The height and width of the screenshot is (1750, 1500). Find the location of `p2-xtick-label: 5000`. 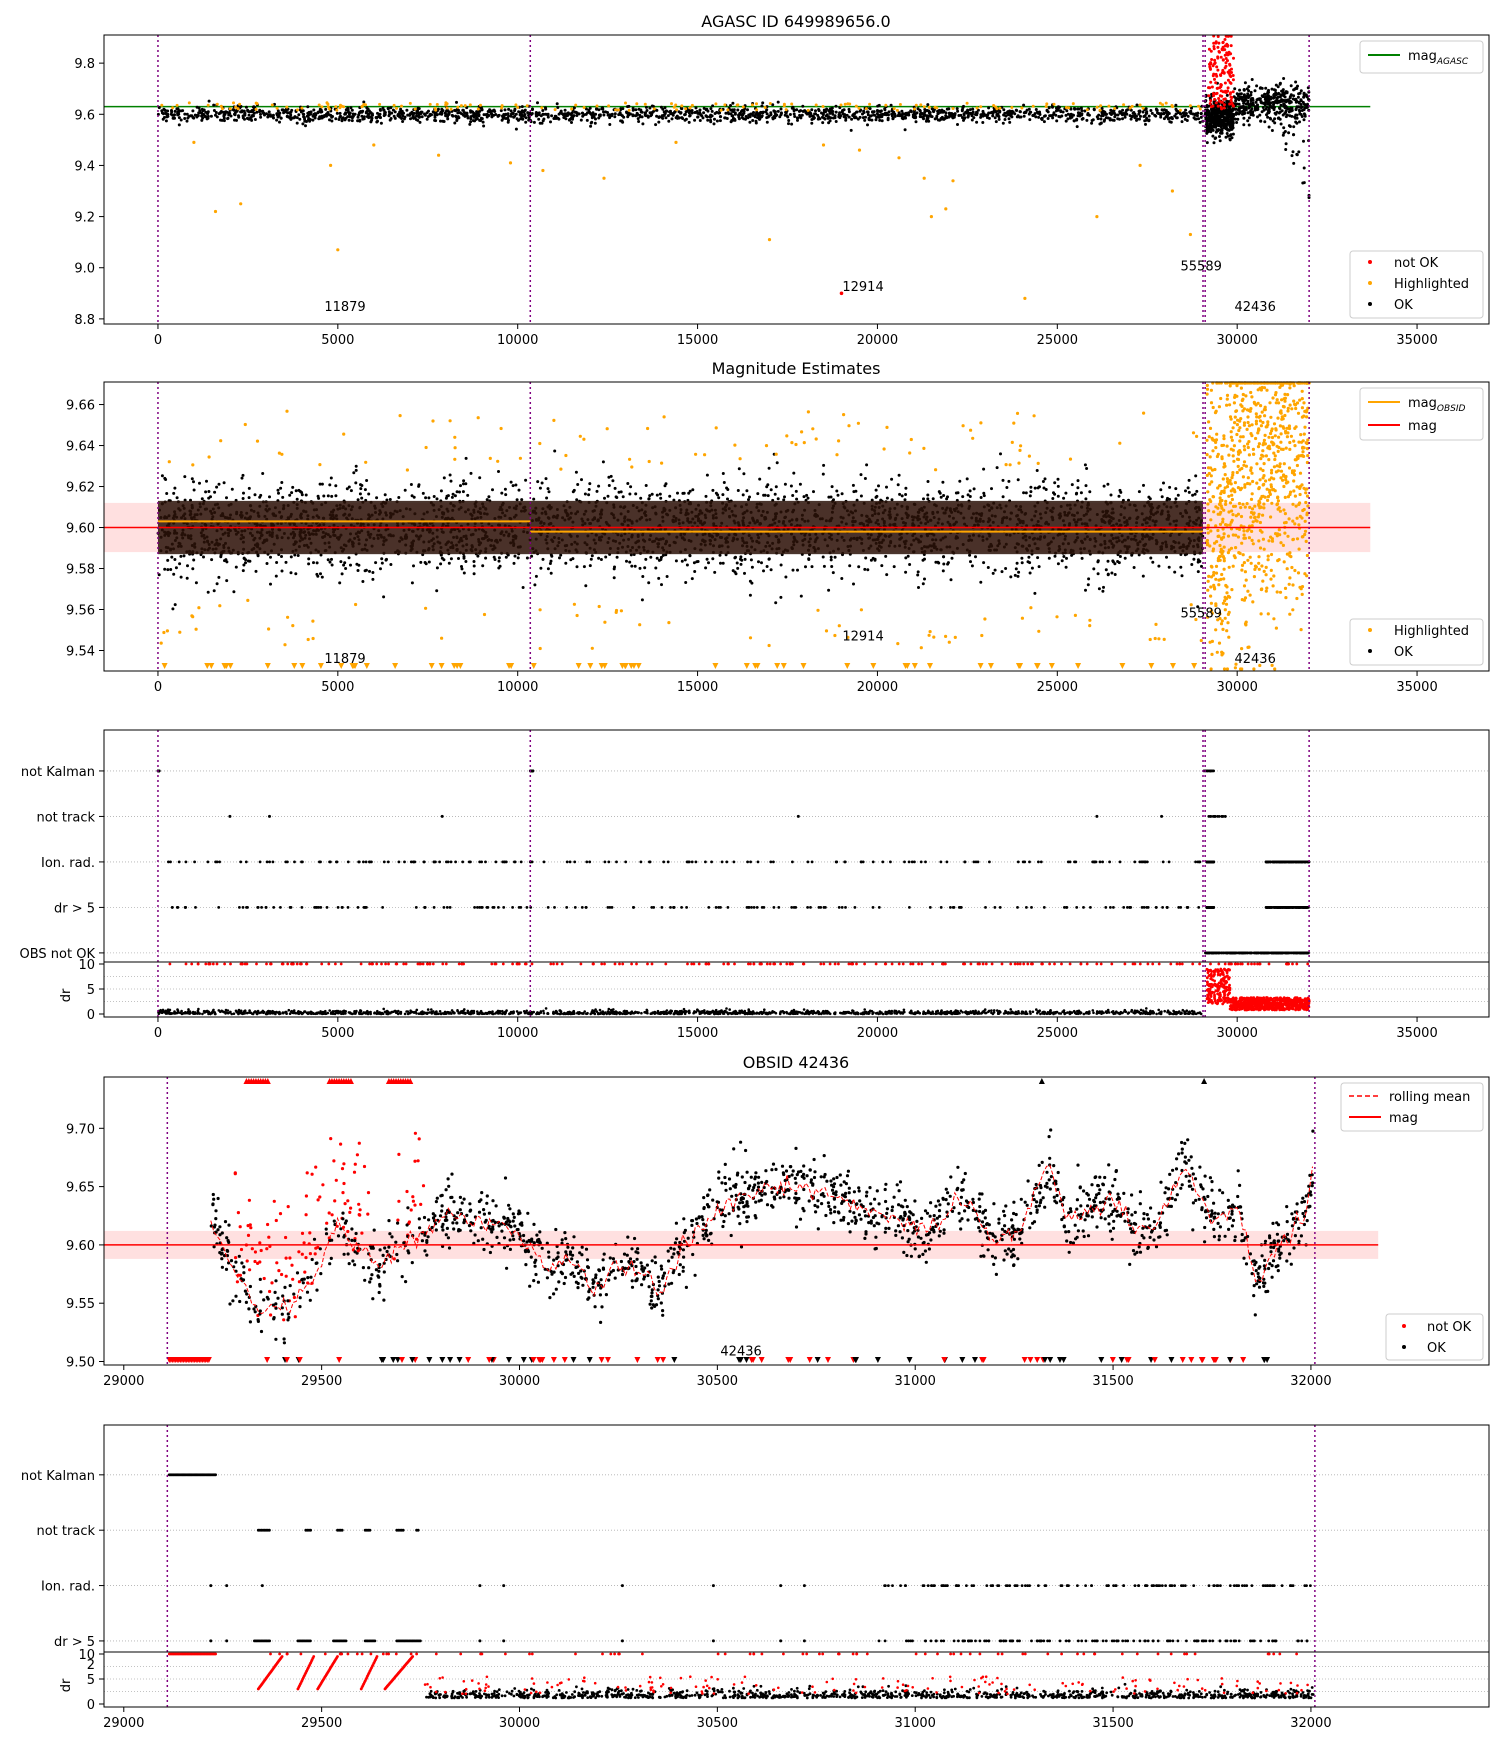

p2-xtick-label: 5000 is located at coordinates (337, 687).